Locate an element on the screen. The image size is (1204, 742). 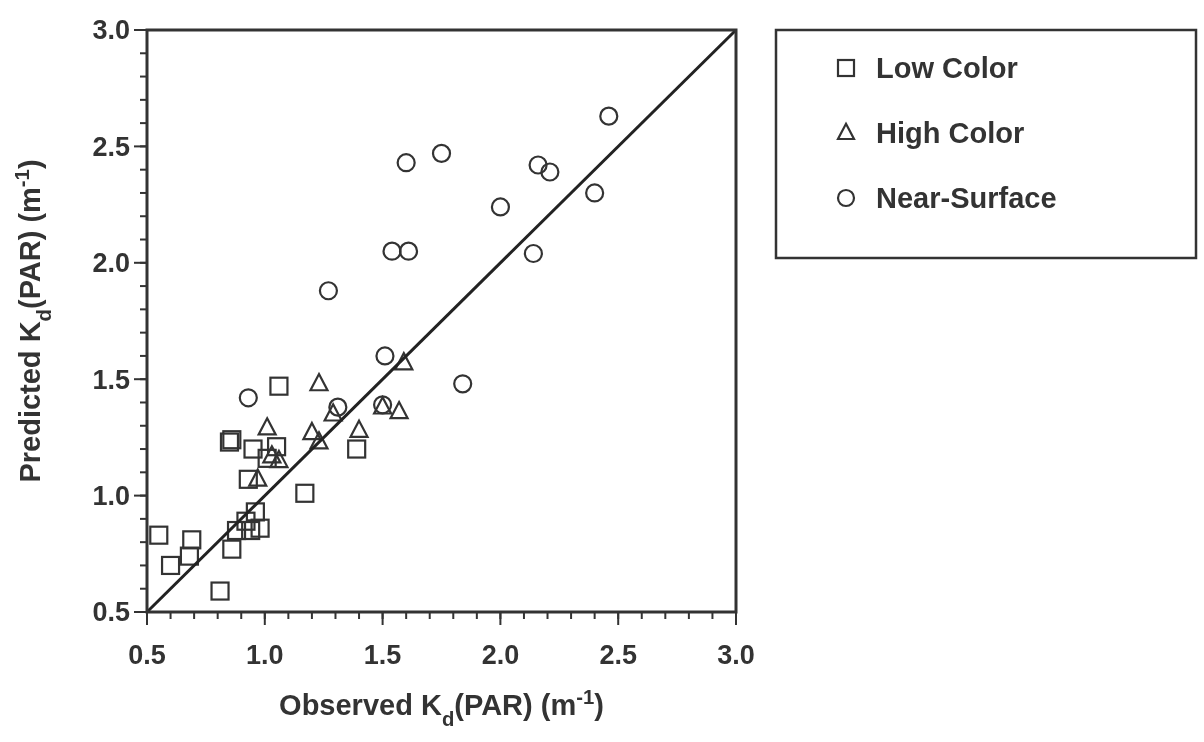
legend-label: Near-Surface is located at coordinates (966, 198).